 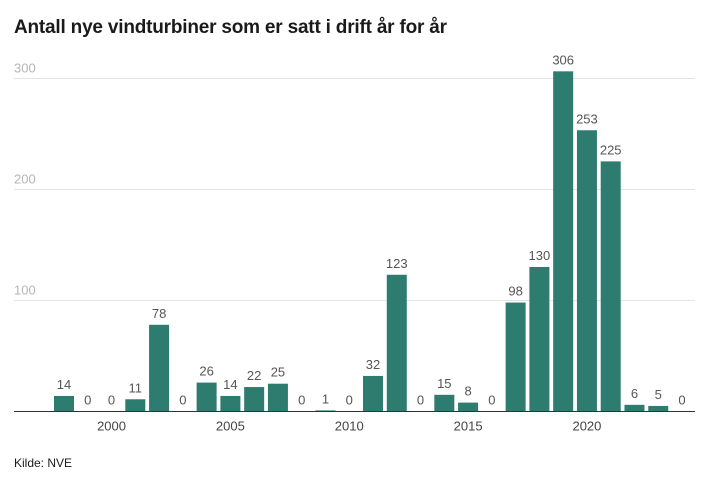 What do you see at coordinates (587, 118) in the screenshot?
I see `data-label: 253` at bounding box center [587, 118].